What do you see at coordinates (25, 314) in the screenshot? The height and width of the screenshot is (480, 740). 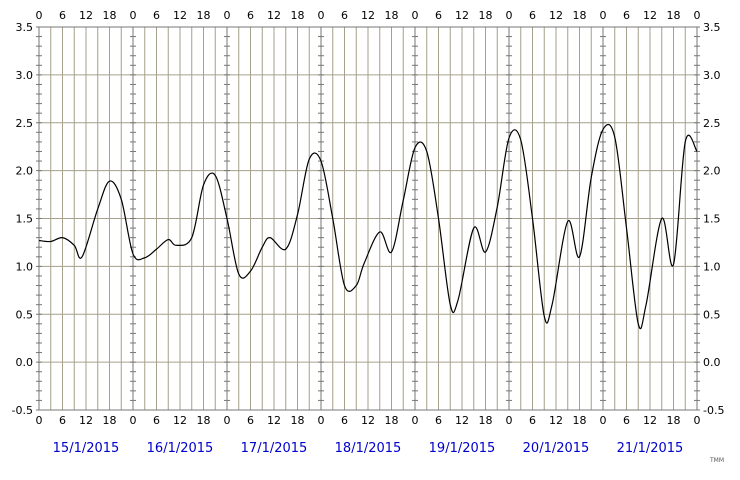 I see `y-tick-label-left: 0.5` at bounding box center [25, 314].